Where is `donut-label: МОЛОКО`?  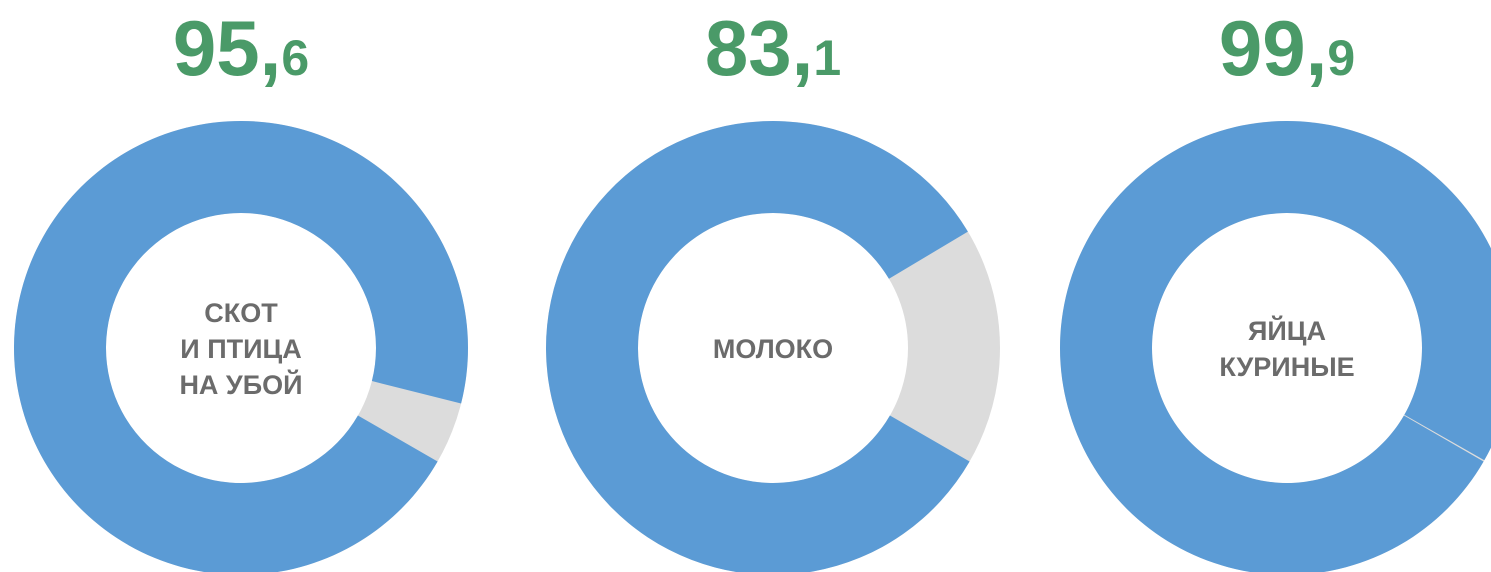 donut-label: МОЛОКО is located at coordinates (773, 349).